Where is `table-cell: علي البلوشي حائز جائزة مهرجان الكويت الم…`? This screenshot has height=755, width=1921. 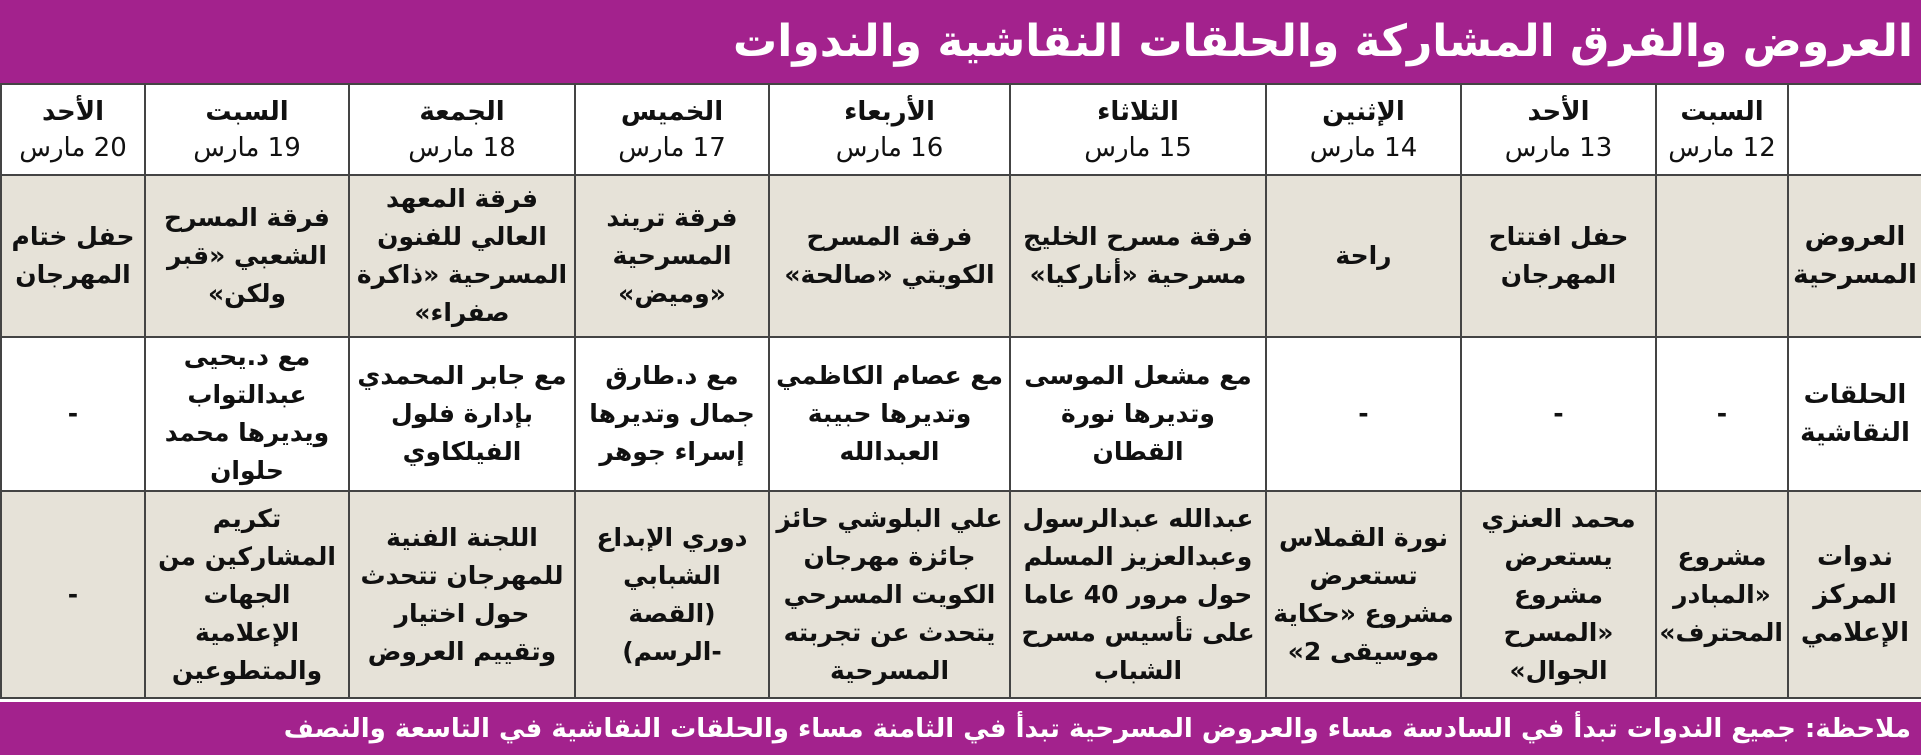
table-cell: علي البلوشي حائز جائزة مهرجان الكويت الم… is located at coordinates (889, 594).